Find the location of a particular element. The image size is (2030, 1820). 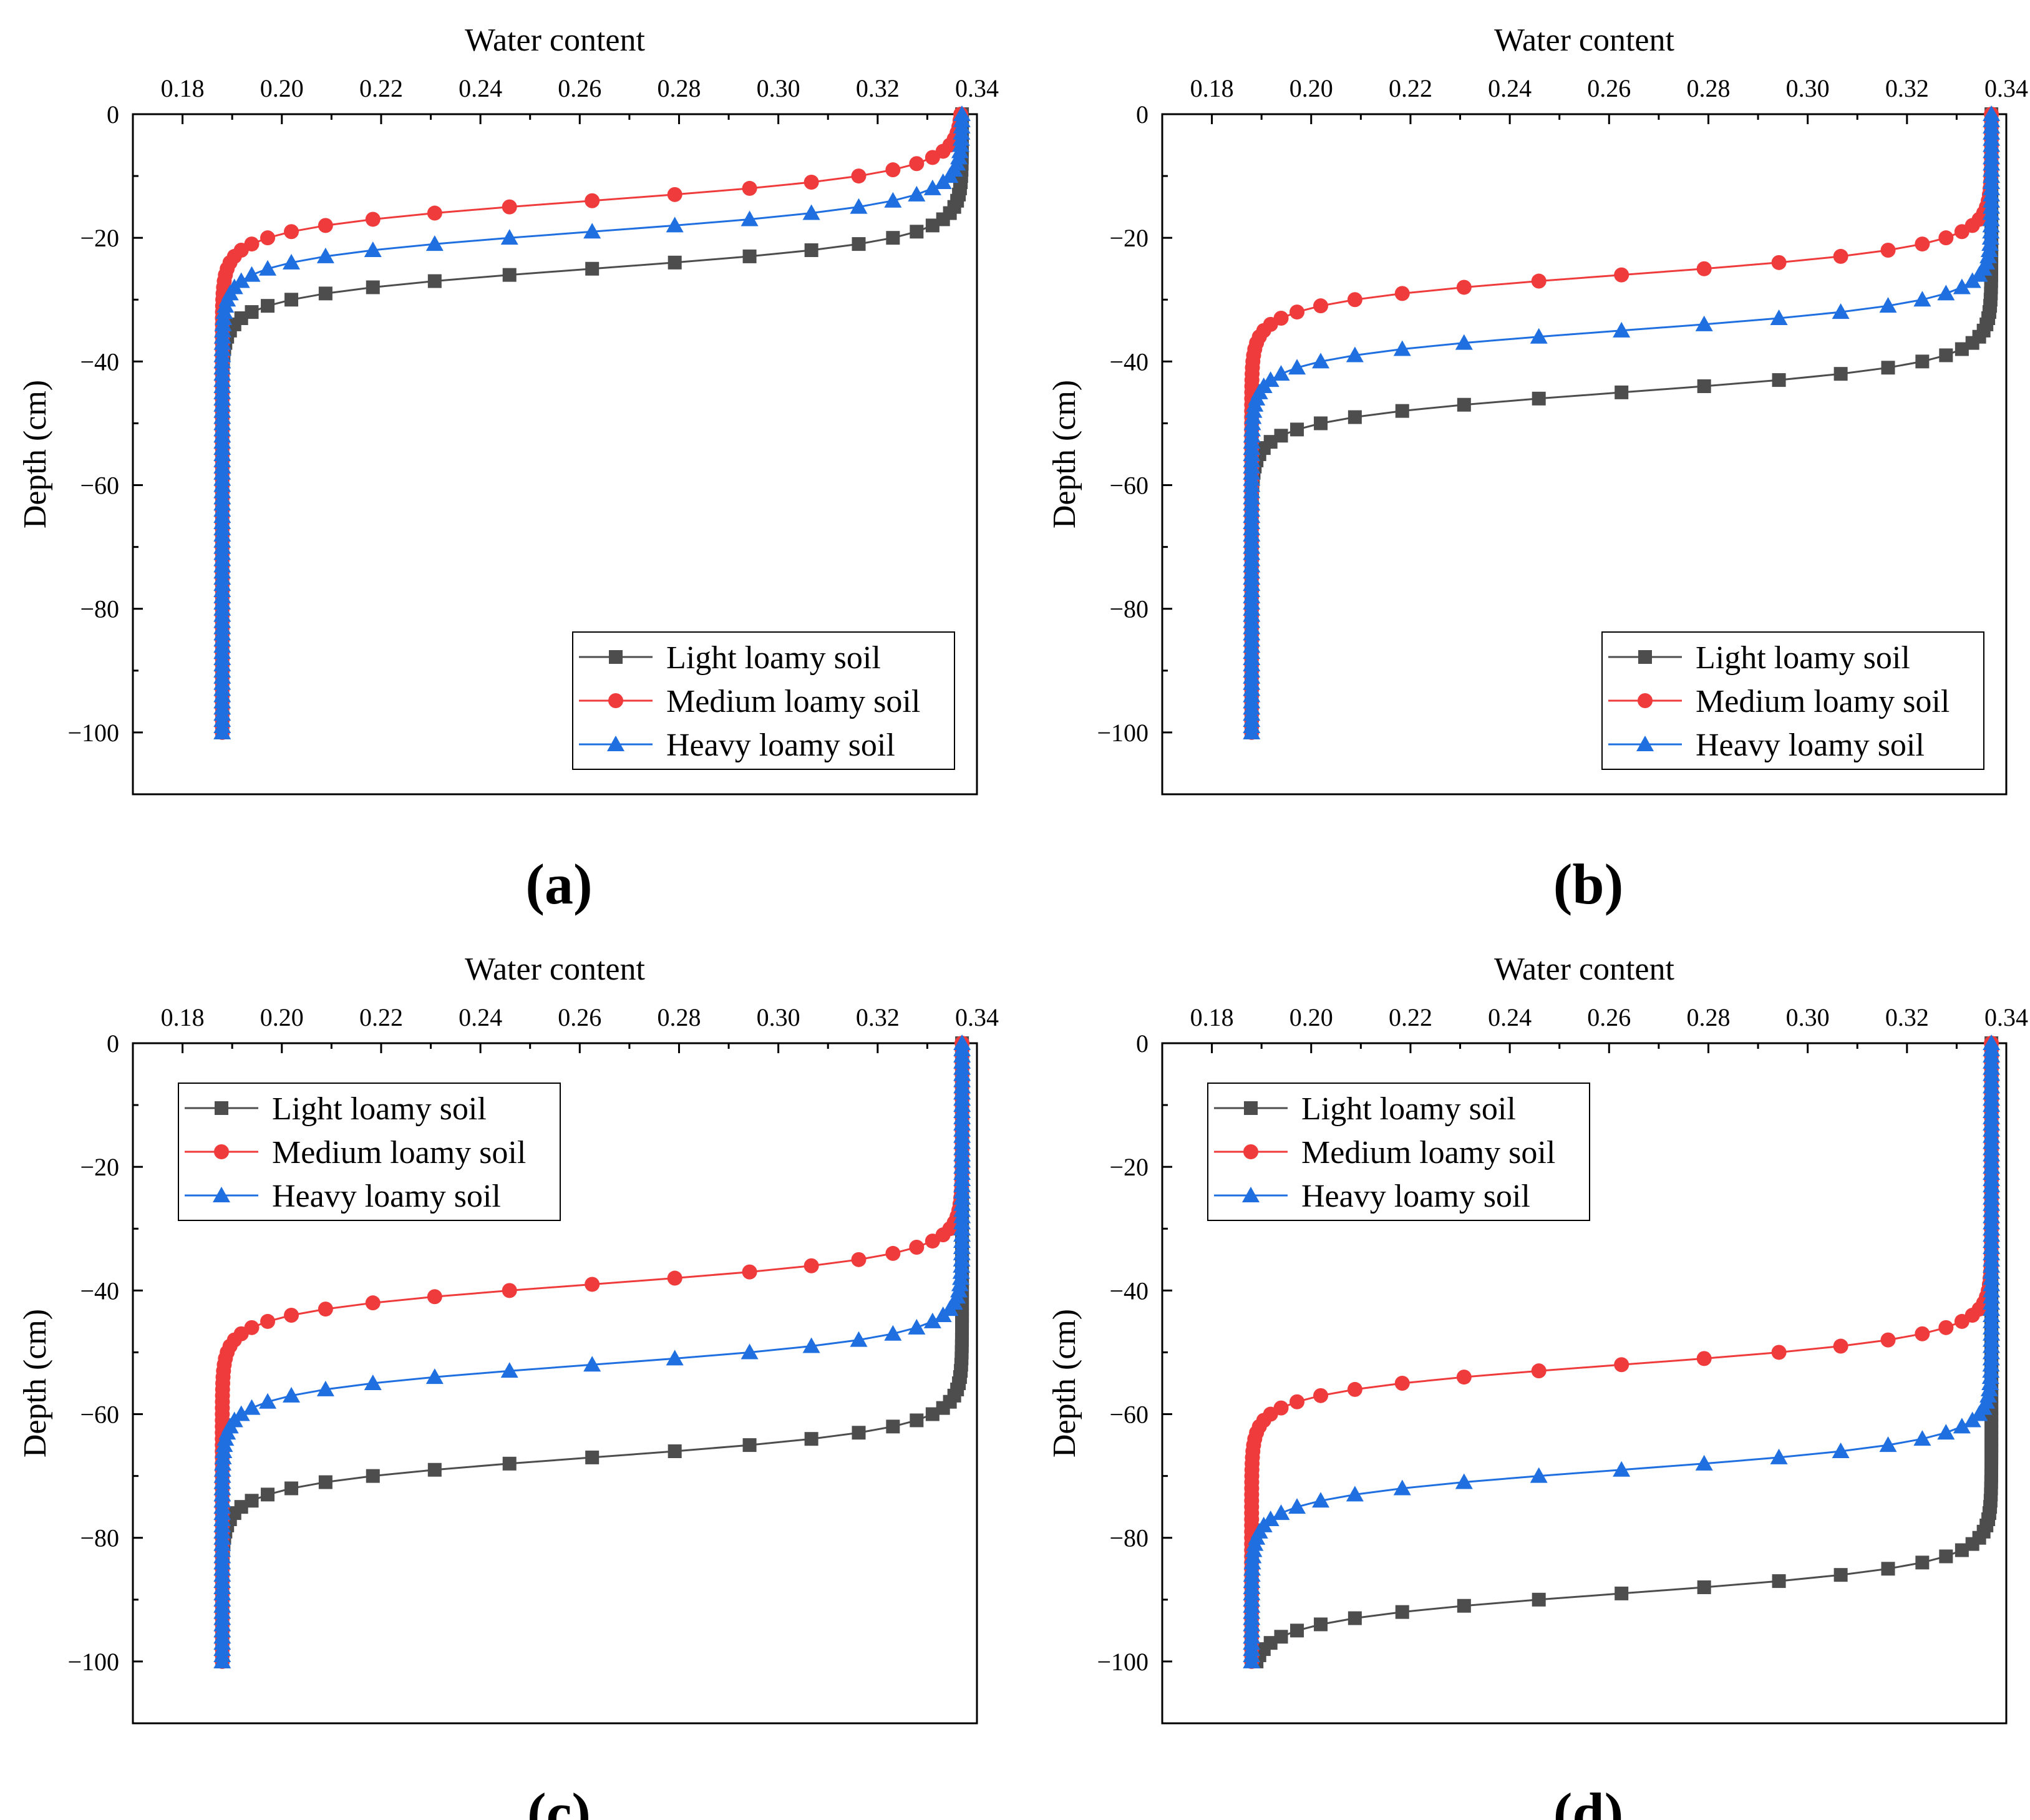

x-tick-label: 0.32 is located at coordinates (878, 88).